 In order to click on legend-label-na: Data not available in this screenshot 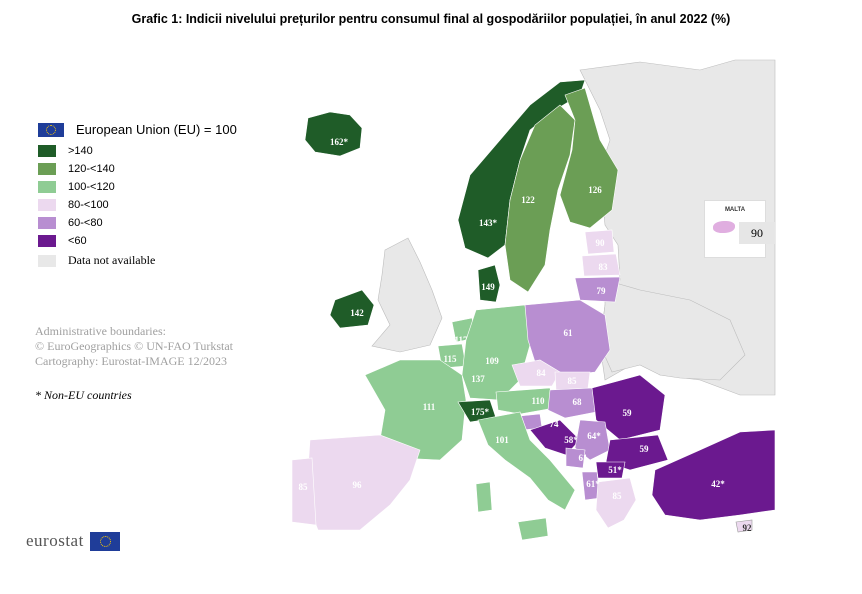, I will do `click(112, 260)`.